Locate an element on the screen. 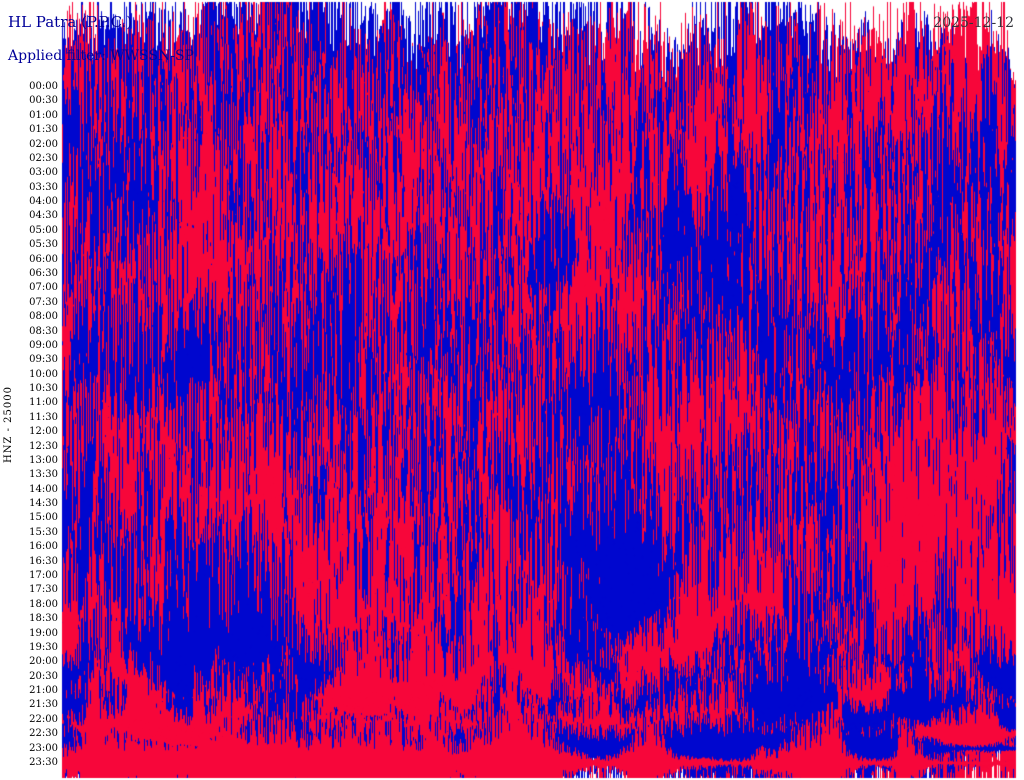  time-label: 07:00 is located at coordinates (43, 288).